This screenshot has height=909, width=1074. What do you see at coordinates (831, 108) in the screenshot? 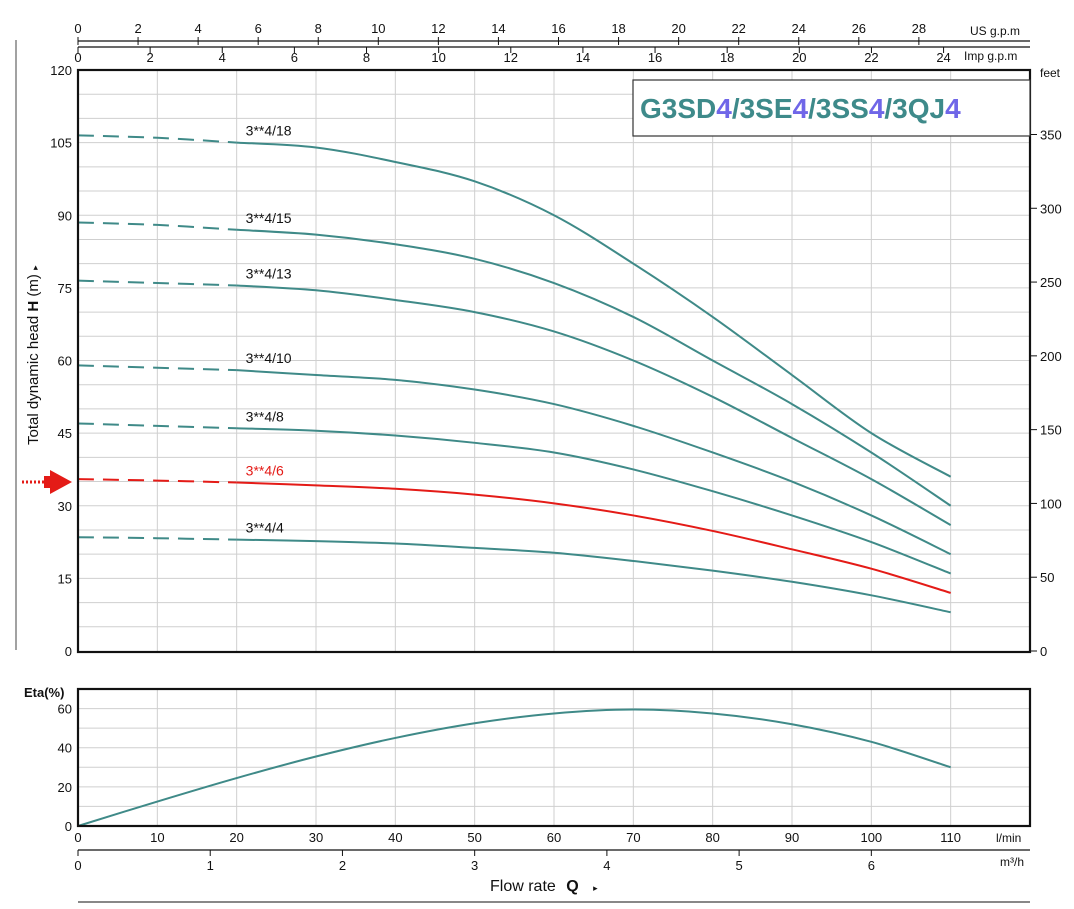
I see `title-box` at bounding box center [831, 108].